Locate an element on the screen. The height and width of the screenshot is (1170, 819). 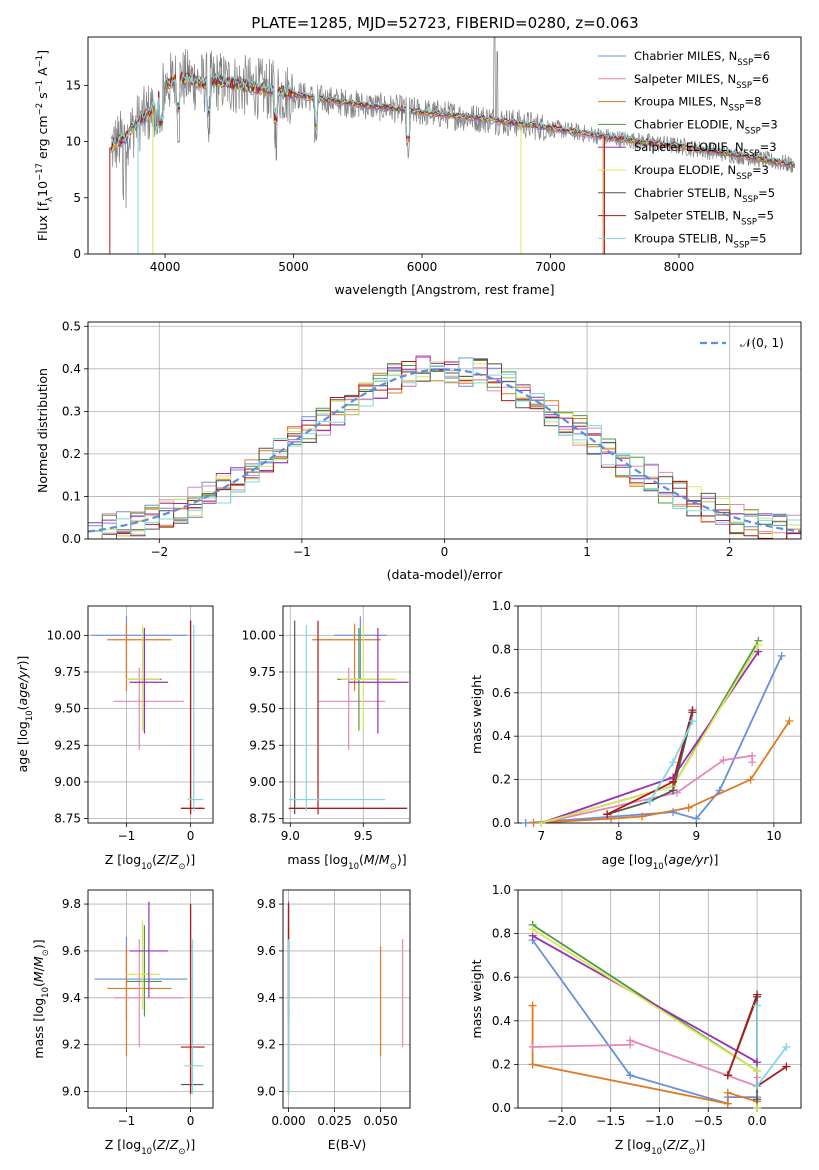
y-tick-label: 9.2 is located at coordinates (71, 1045).